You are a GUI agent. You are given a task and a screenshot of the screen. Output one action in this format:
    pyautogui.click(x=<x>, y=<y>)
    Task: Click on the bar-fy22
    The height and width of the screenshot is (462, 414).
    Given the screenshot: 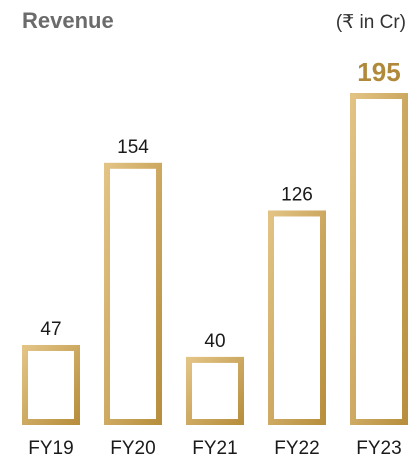 What is the action you would take?
    pyautogui.click(x=297, y=317)
    